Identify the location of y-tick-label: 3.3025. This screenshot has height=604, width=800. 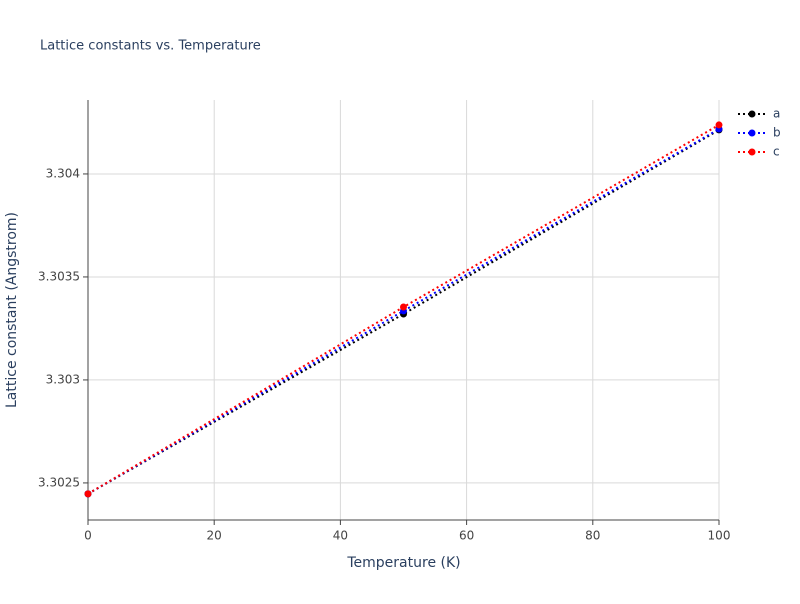
(59, 482).